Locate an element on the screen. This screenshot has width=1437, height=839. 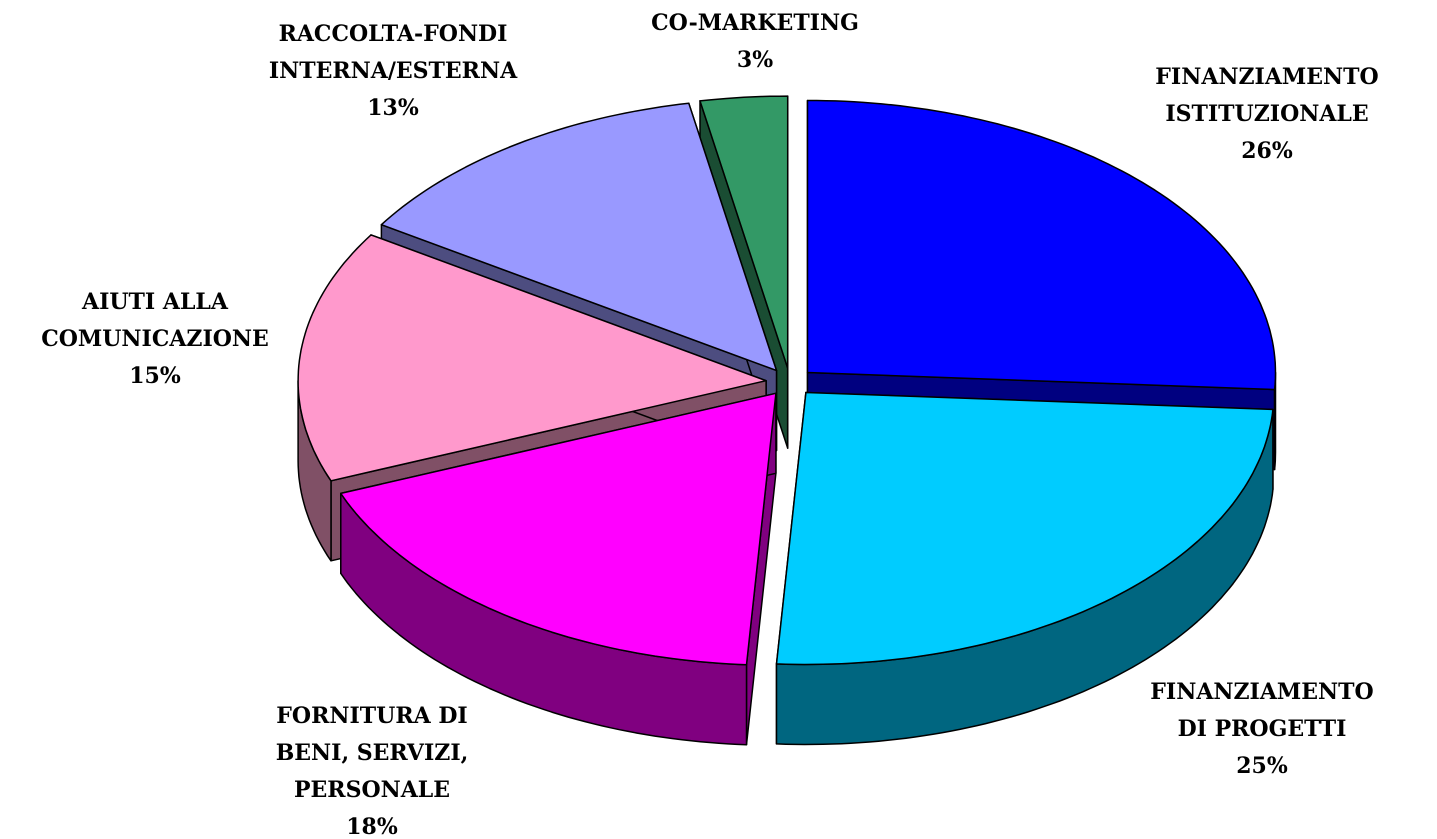
slice-label: PERSONALE is located at coordinates (372, 790).